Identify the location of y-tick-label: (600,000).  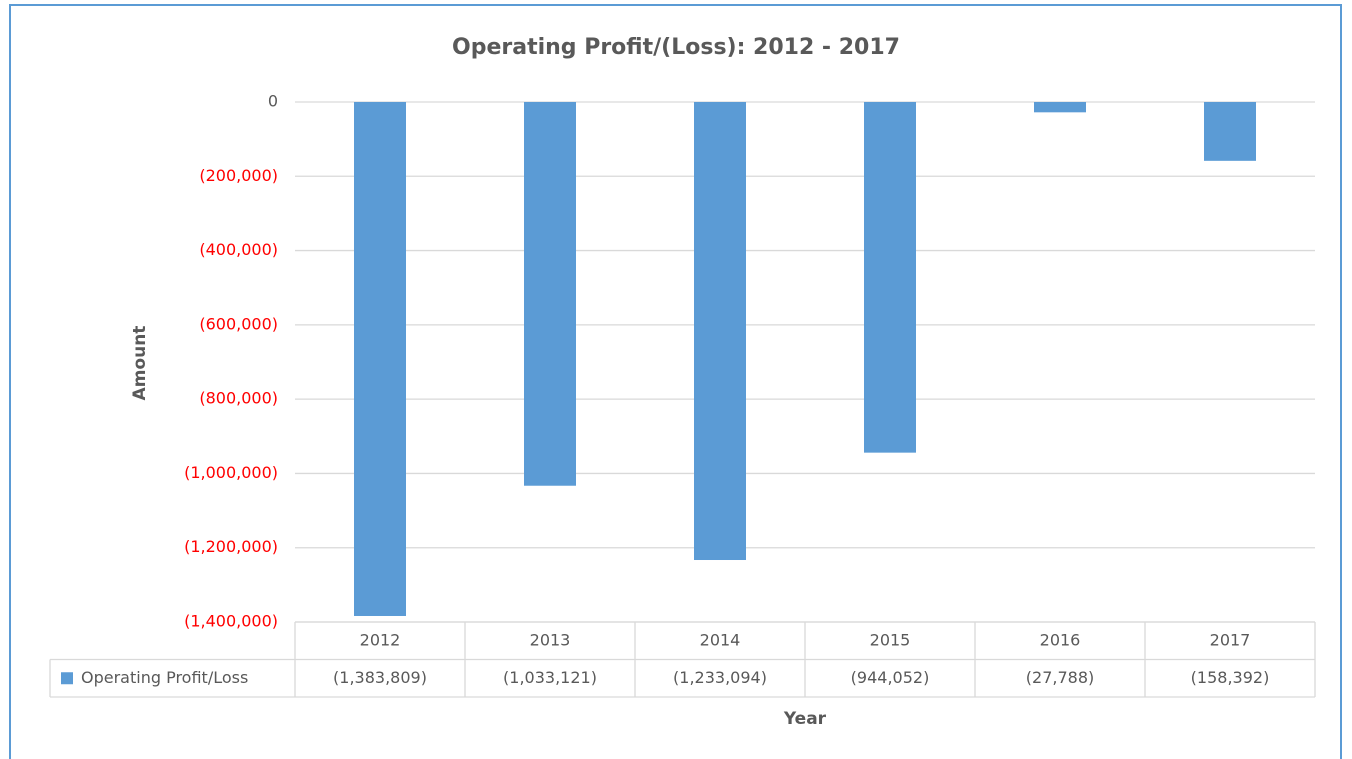
(238, 323).